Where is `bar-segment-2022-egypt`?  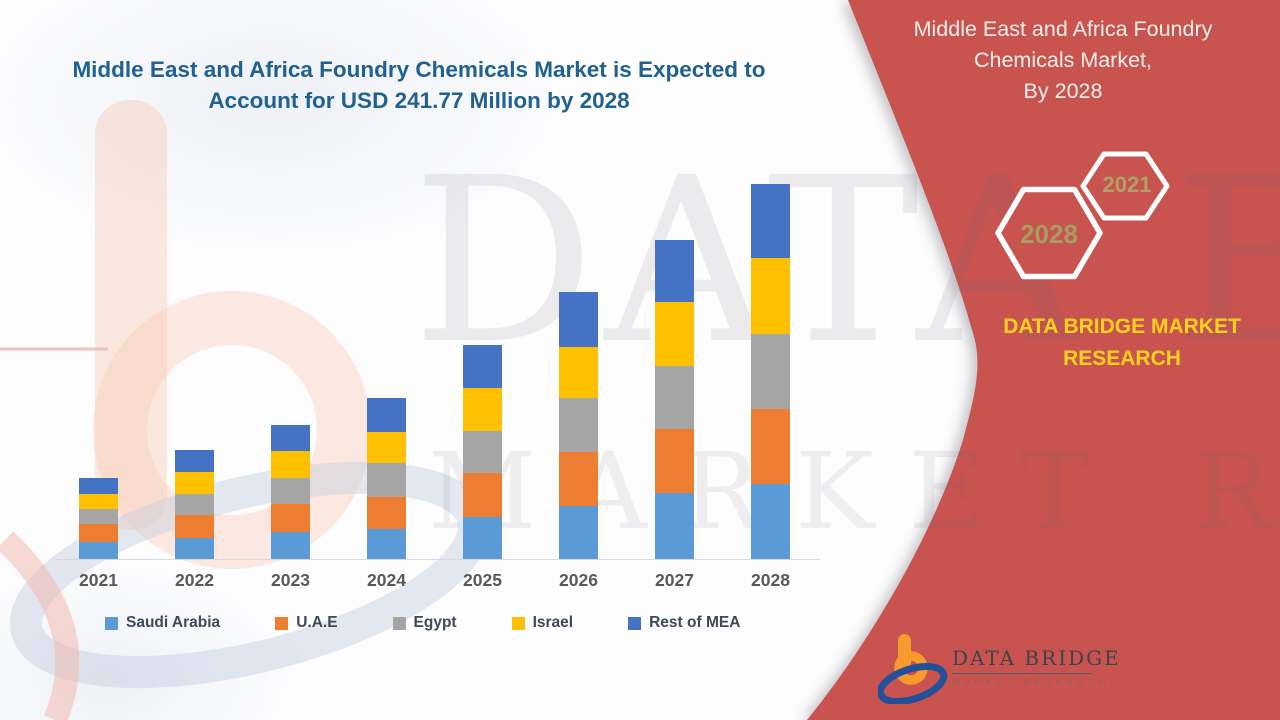 bar-segment-2022-egypt is located at coordinates (194, 504).